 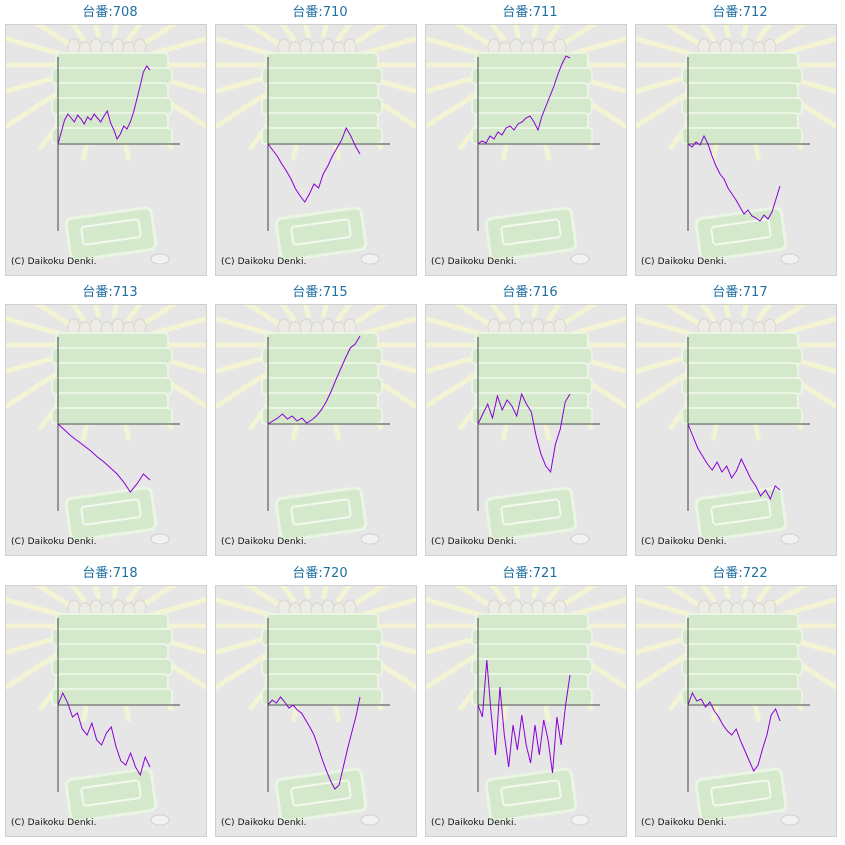 I want to click on machine-number-title: 台番:713, so click(x=110, y=292).